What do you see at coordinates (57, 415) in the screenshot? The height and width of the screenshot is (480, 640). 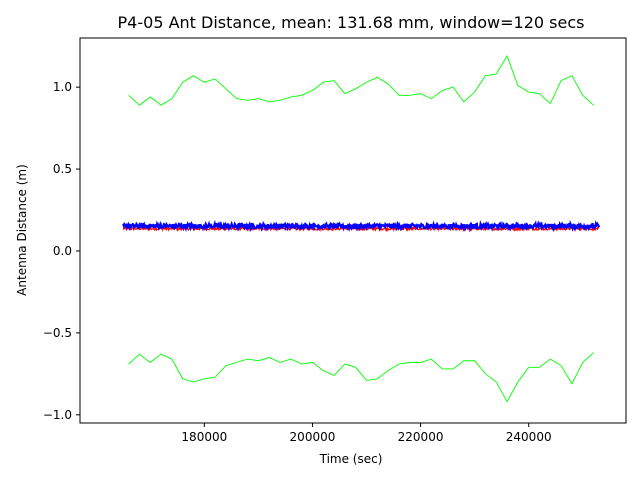 I see `y-tick-label: −1.0` at bounding box center [57, 415].